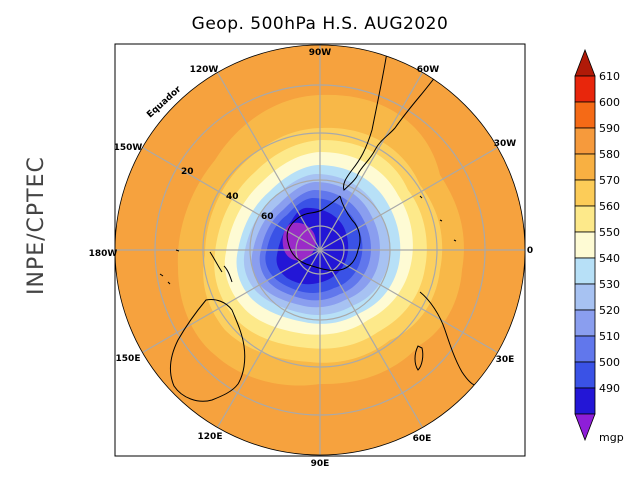 This screenshot has height=494, width=640. I want to click on colorbar-label-510: 510, so click(609, 336).